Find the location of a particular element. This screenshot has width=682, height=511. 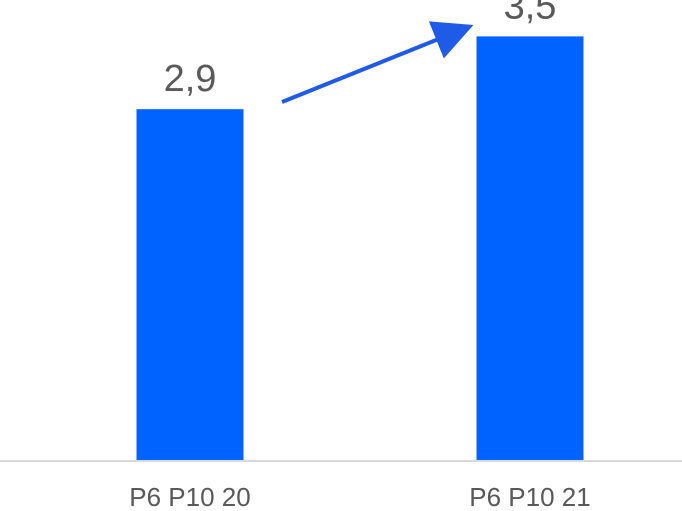

data-label-2: 3,5 is located at coordinates (530, 13).